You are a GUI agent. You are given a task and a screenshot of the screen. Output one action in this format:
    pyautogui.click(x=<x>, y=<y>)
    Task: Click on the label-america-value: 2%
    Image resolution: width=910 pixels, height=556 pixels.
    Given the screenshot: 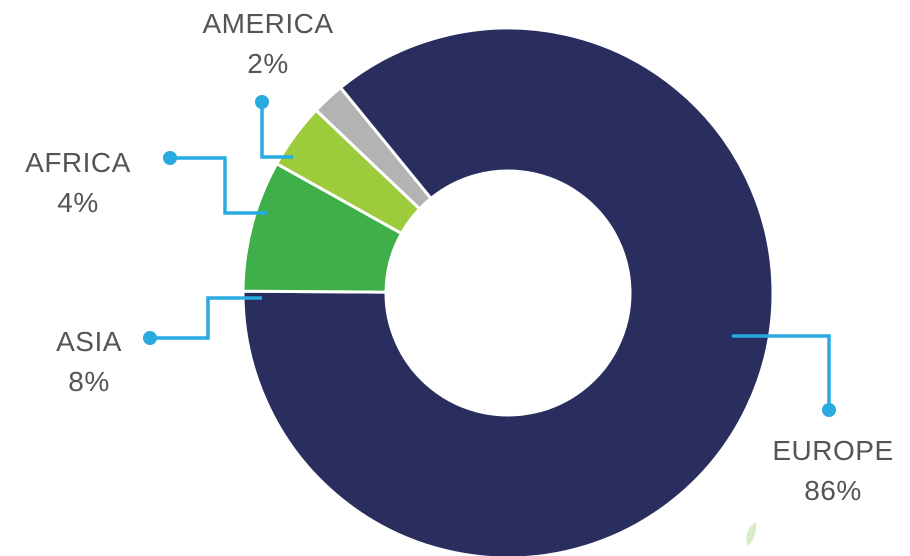 What is the action you would take?
    pyautogui.click(x=267, y=63)
    